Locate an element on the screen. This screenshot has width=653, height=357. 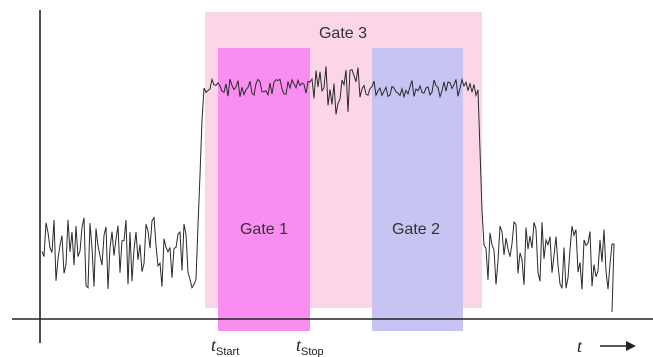
time-axis-label: t is located at coordinates (580, 346).